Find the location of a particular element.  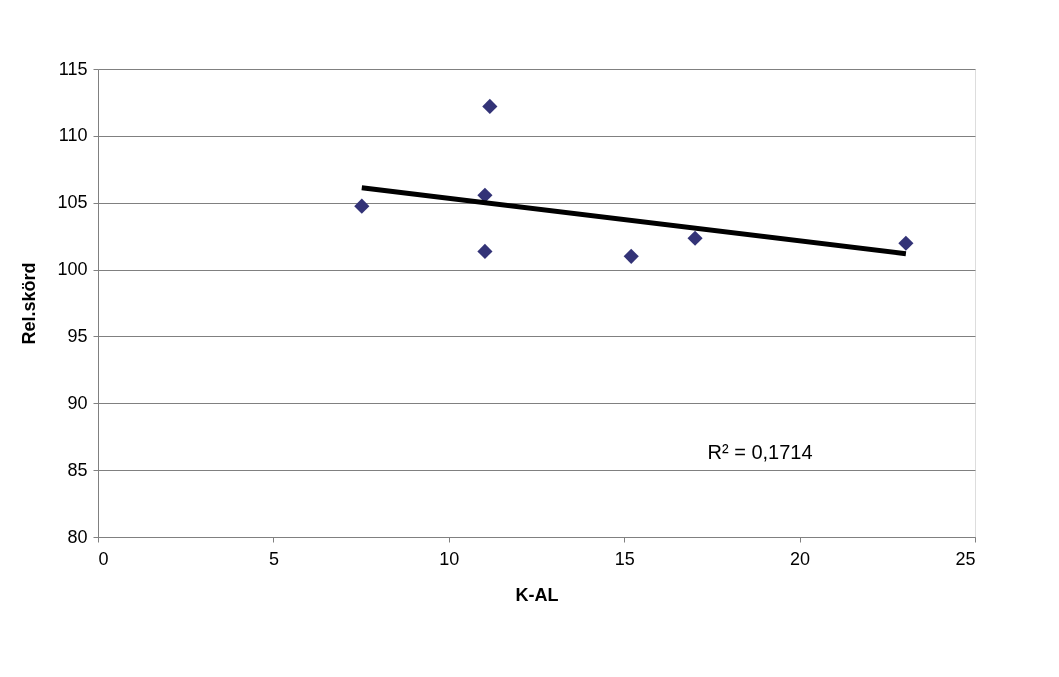

y-tick-label: 85 is located at coordinates (77, 469).